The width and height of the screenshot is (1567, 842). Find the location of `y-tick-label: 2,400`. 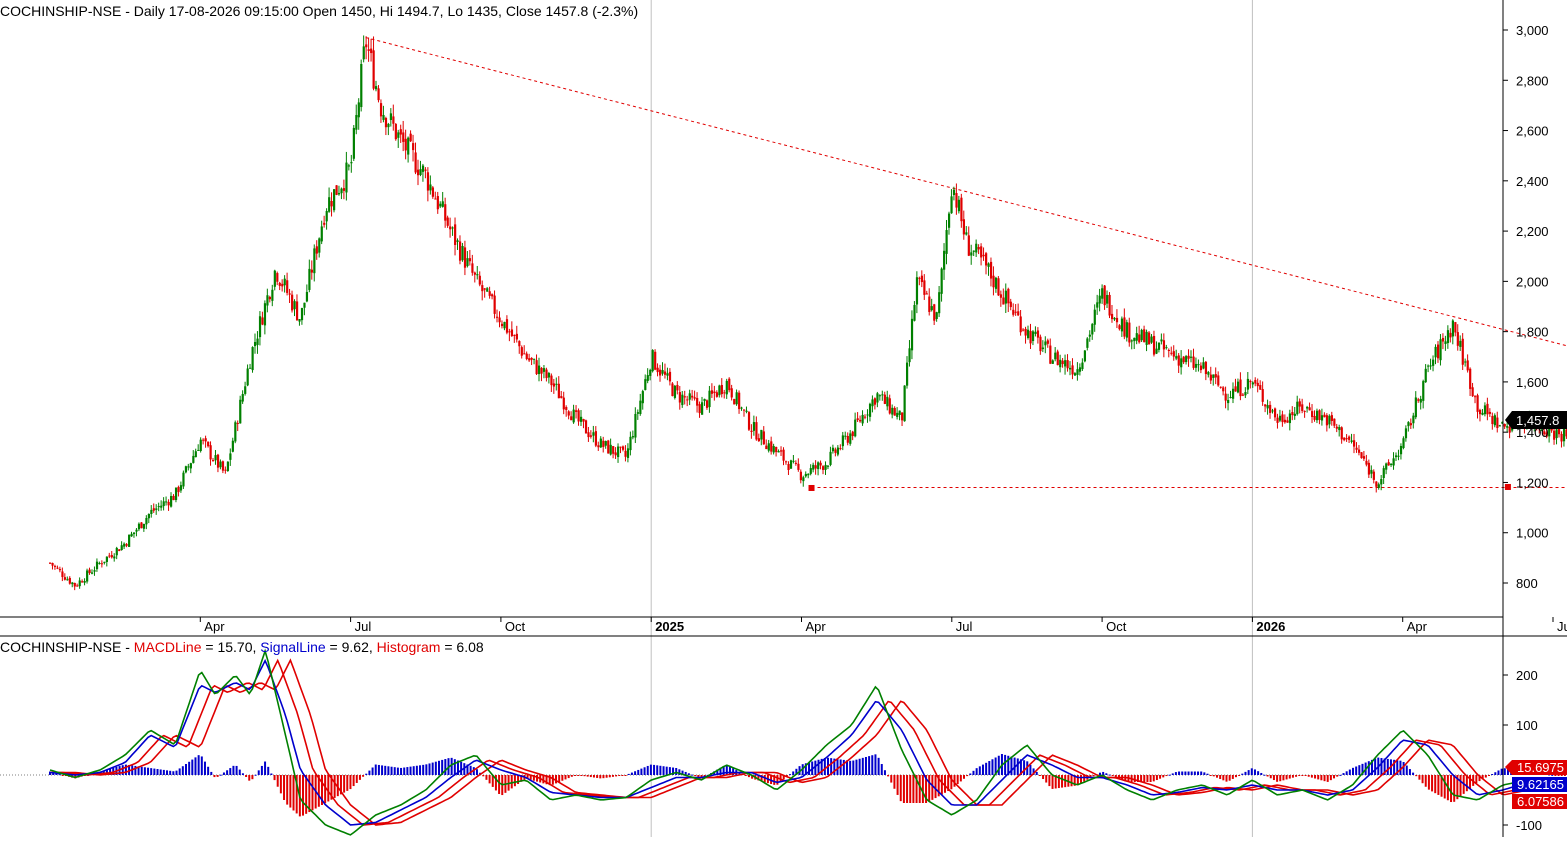

y-tick-label: 2,400 is located at coordinates (1532, 181).